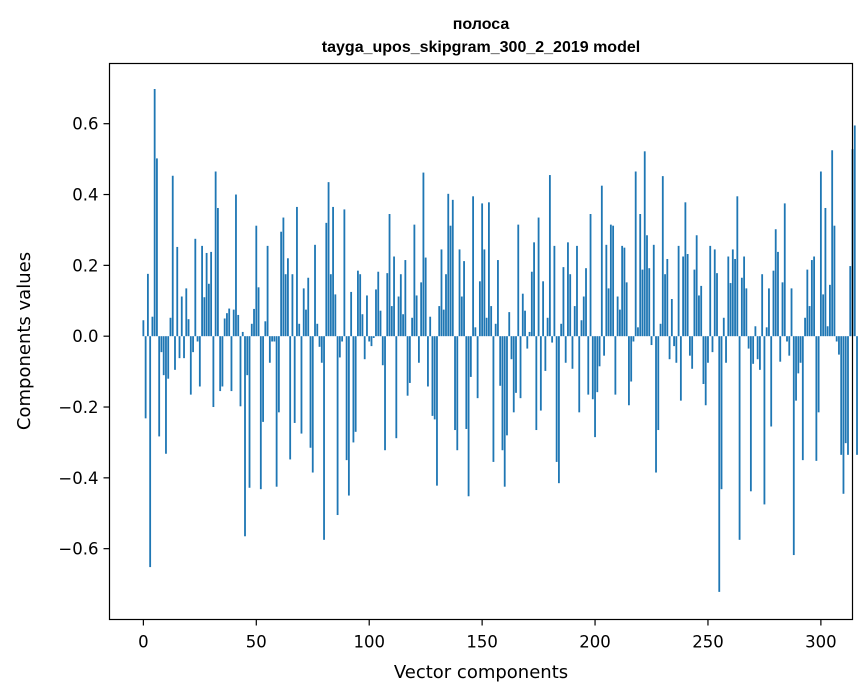 This screenshot has width=867, height=696. Describe the element at coordinates (481, 47) in the screenshot. I see `chart-subtitle: tayga_upos_skipgram_300_2_2019 model` at that location.